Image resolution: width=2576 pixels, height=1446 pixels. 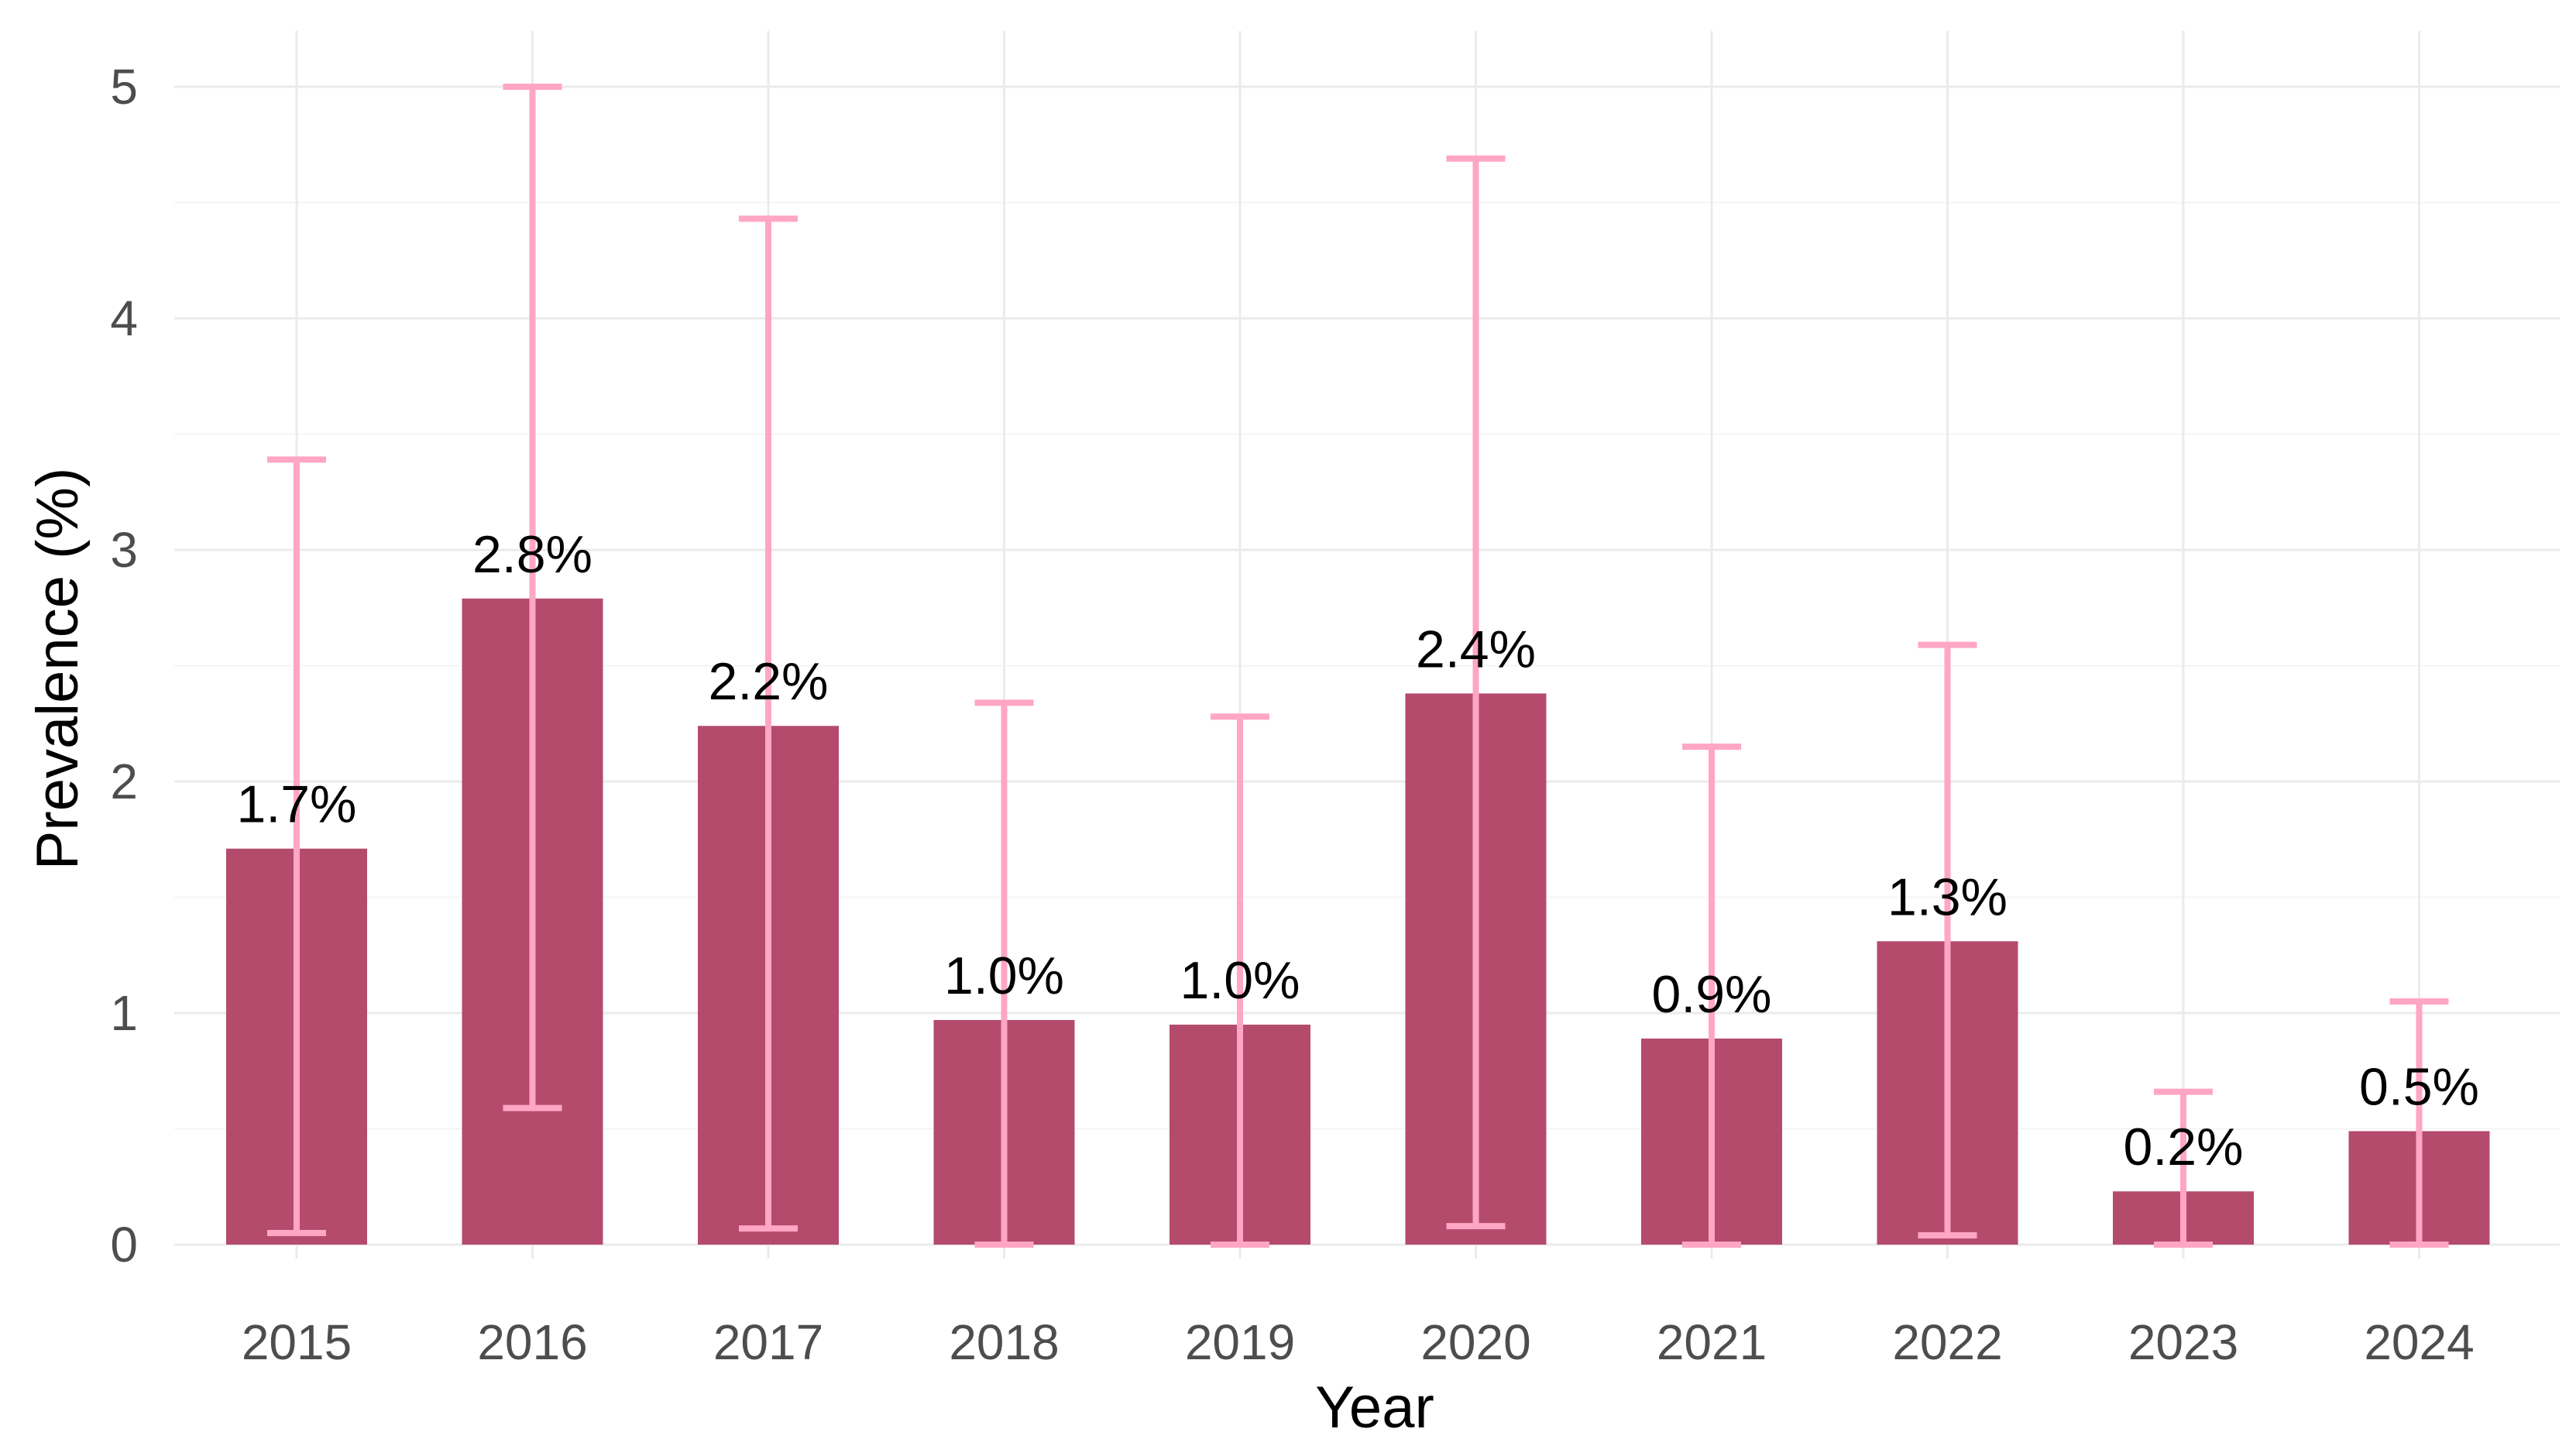 What do you see at coordinates (124, 318) in the screenshot?
I see `y-tick-label: 4` at bounding box center [124, 318].